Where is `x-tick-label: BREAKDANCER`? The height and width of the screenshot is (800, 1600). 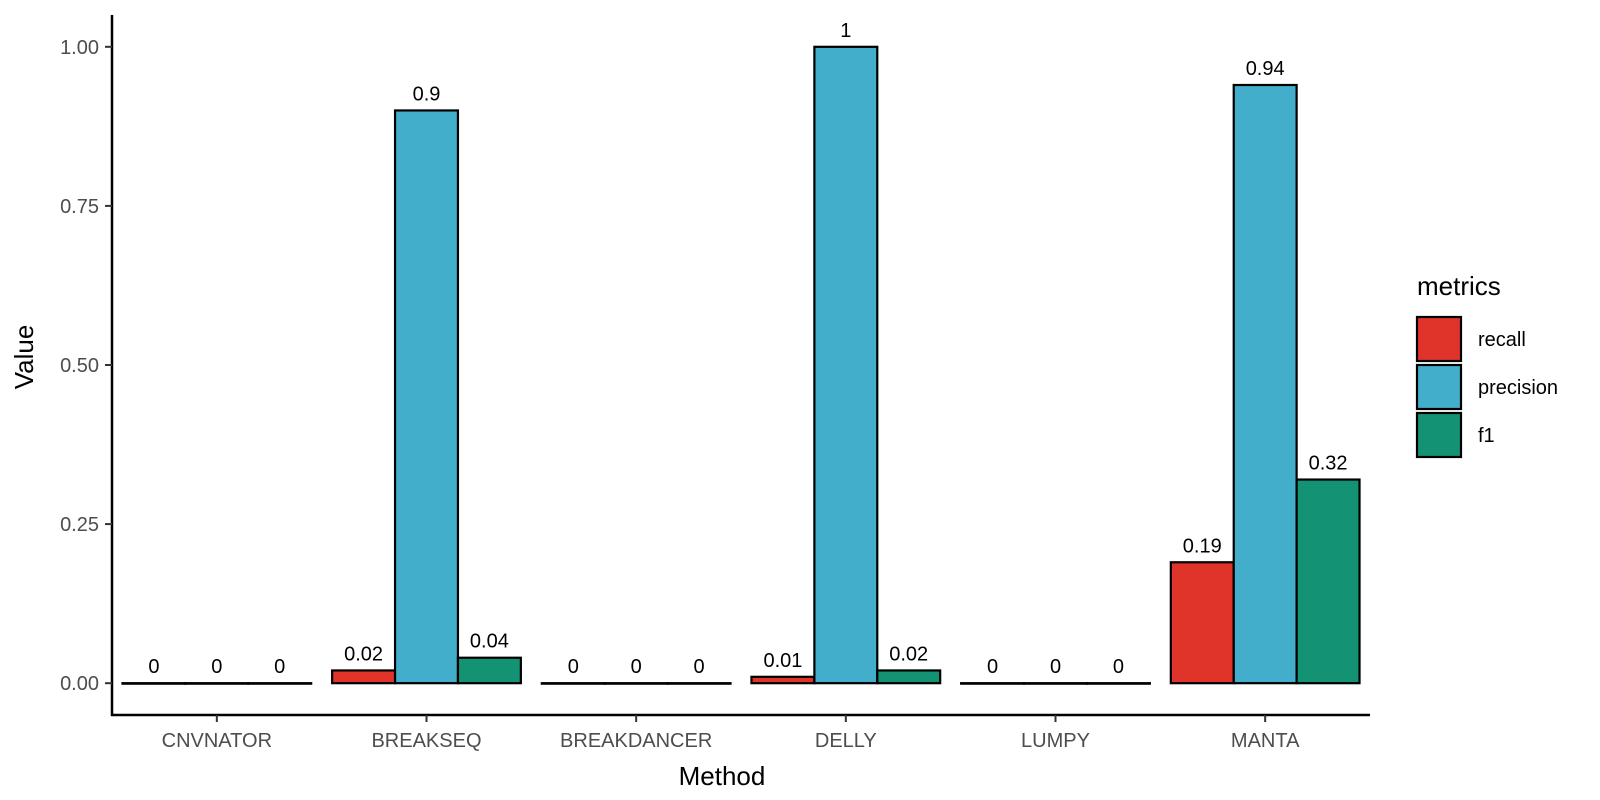 x-tick-label: BREAKDANCER is located at coordinates (636, 741).